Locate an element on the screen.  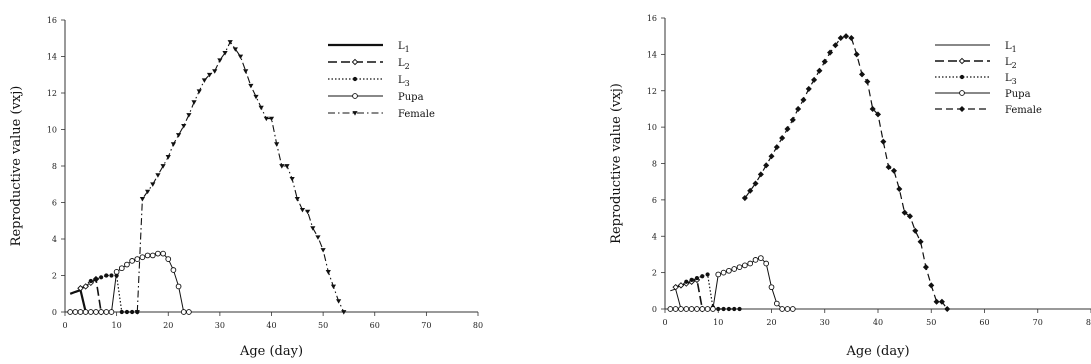
series-line-l1 is located at coordinates (676, 299).